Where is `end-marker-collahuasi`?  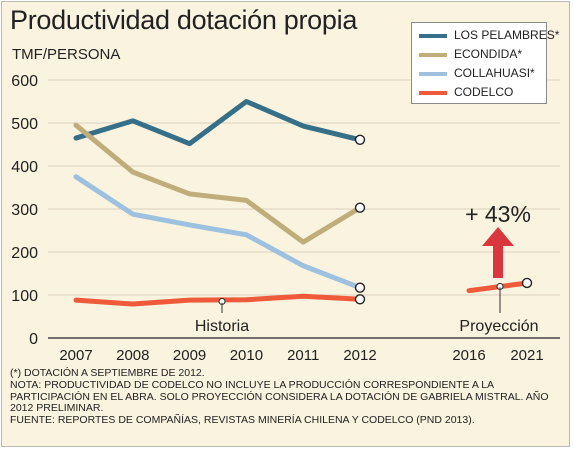 end-marker-collahuasi is located at coordinates (360, 287).